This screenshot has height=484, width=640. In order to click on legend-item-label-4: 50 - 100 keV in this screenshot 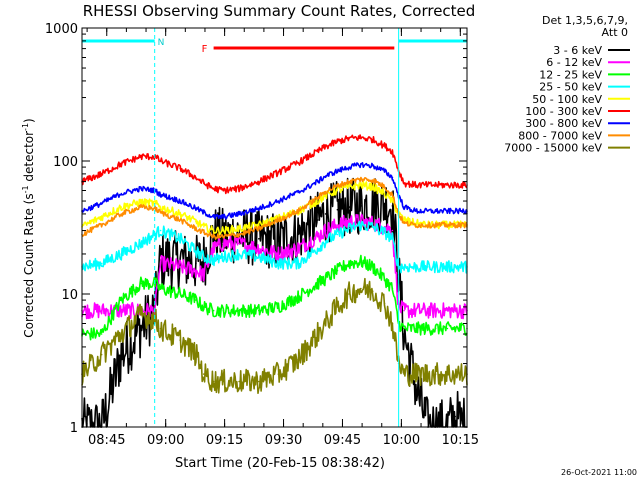, I will do `click(567, 99)`.